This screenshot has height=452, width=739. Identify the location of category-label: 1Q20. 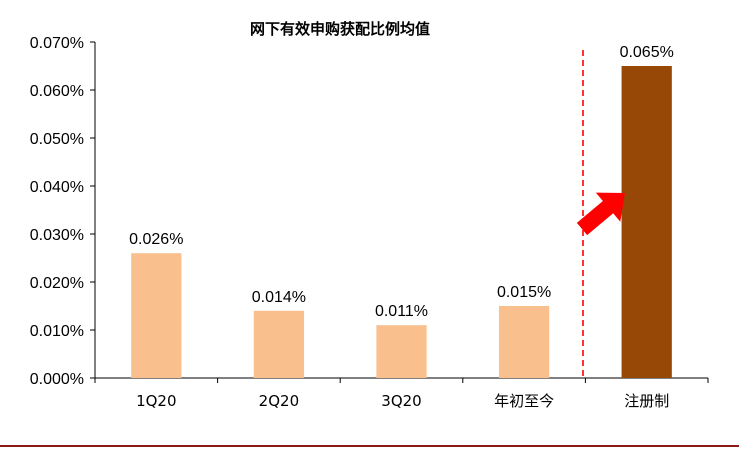
(156, 401).